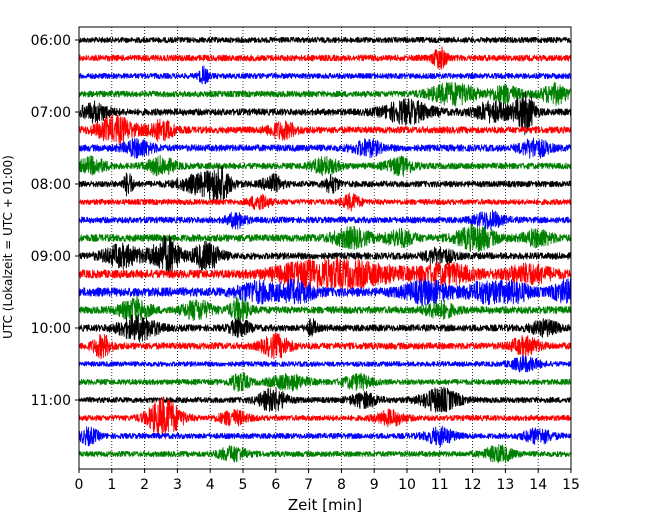 The image size is (650, 520). I want to click on y-tick-label: 07:00, so click(51, 113).